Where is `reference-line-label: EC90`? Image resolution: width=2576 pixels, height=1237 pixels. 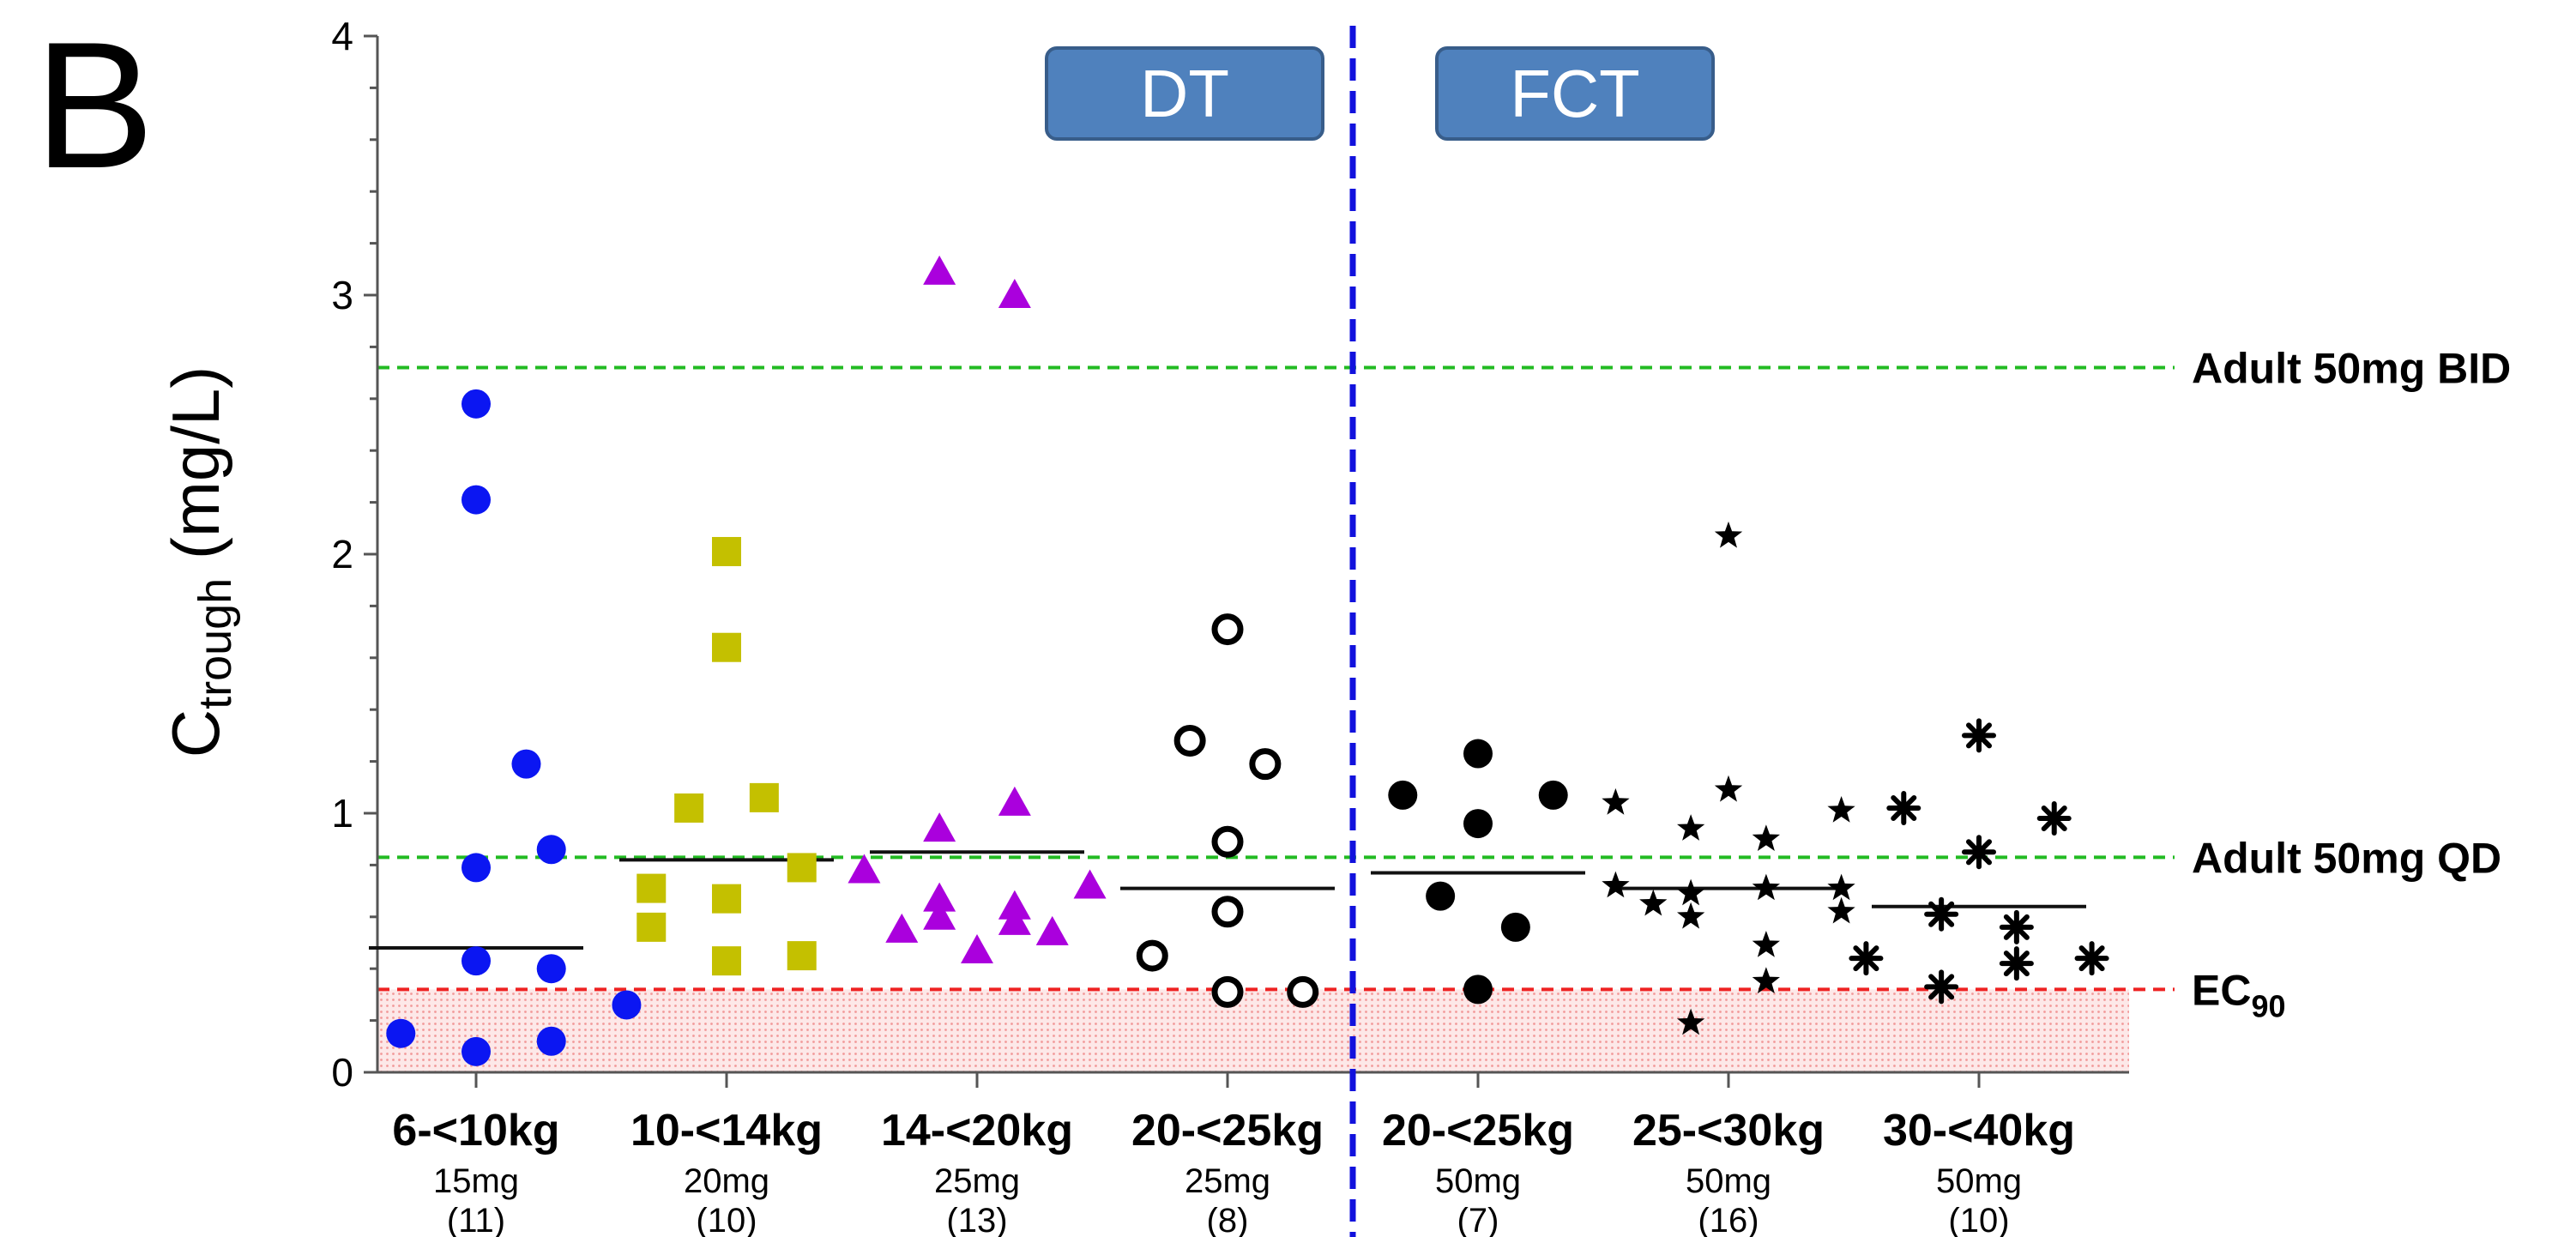 reference-line-label: EC90 is located at coordinates (2239, 994).